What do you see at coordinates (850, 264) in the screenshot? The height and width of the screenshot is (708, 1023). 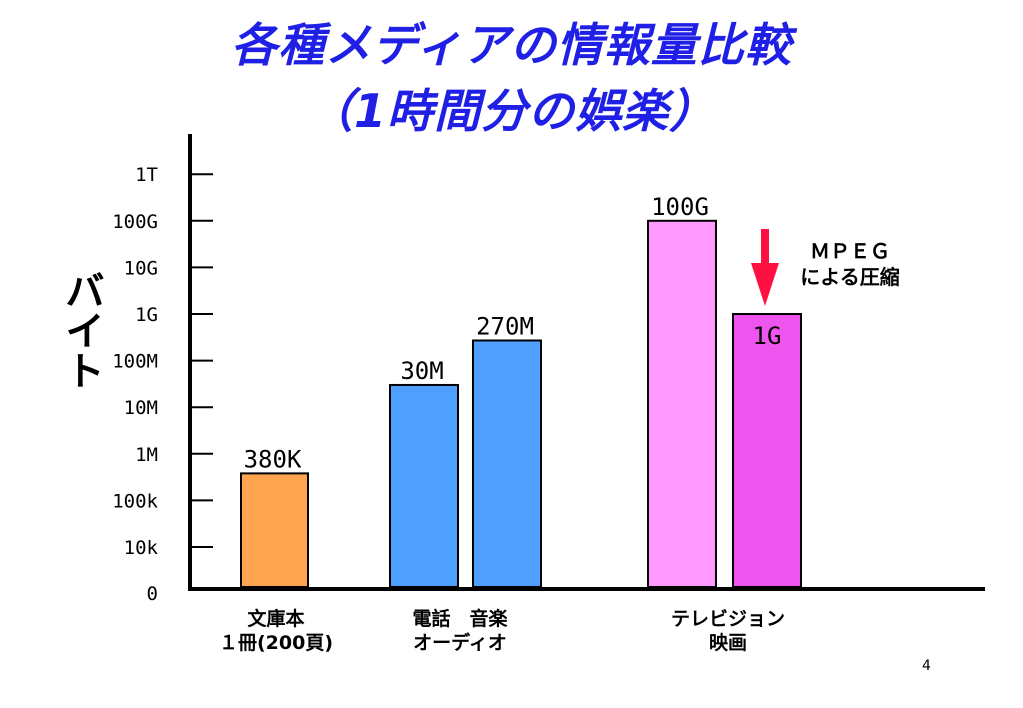 I see `mpeg-annotation: ＭＰＥＧ による圧縮` at bounding box center [850, 264].